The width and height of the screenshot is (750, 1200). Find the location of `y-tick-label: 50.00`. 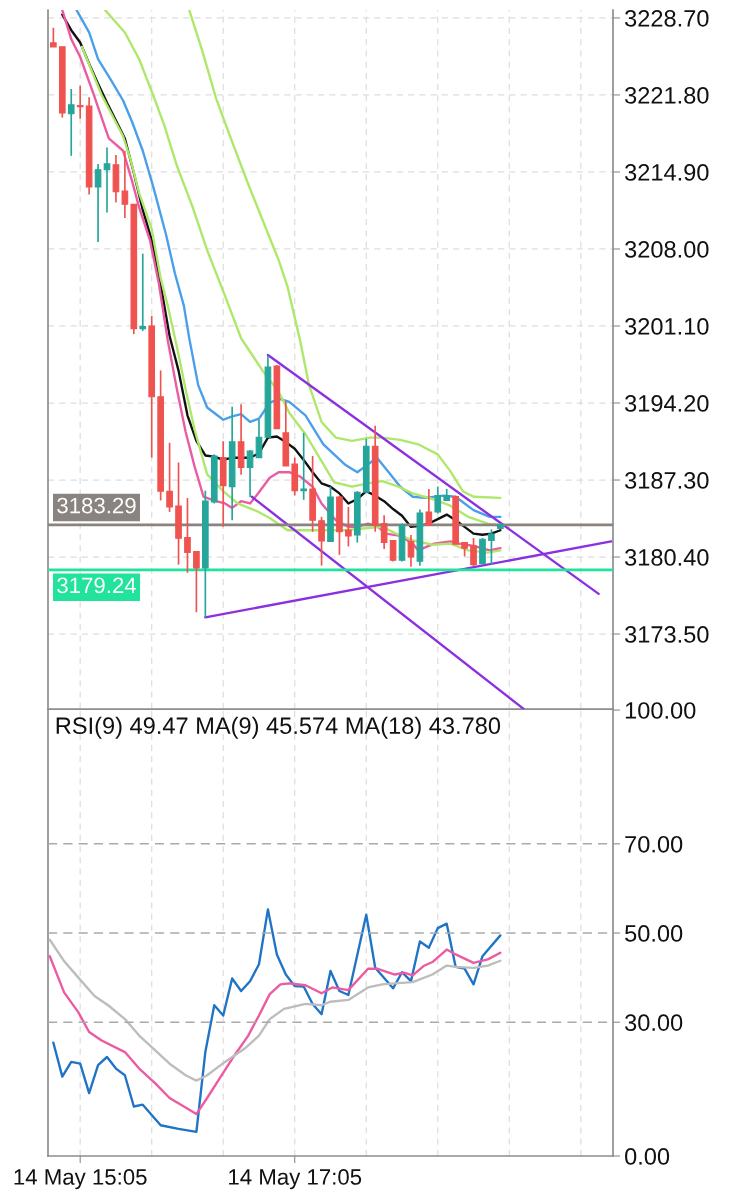

y-tick-label: 50.00 is located at coordinates (654, 933).